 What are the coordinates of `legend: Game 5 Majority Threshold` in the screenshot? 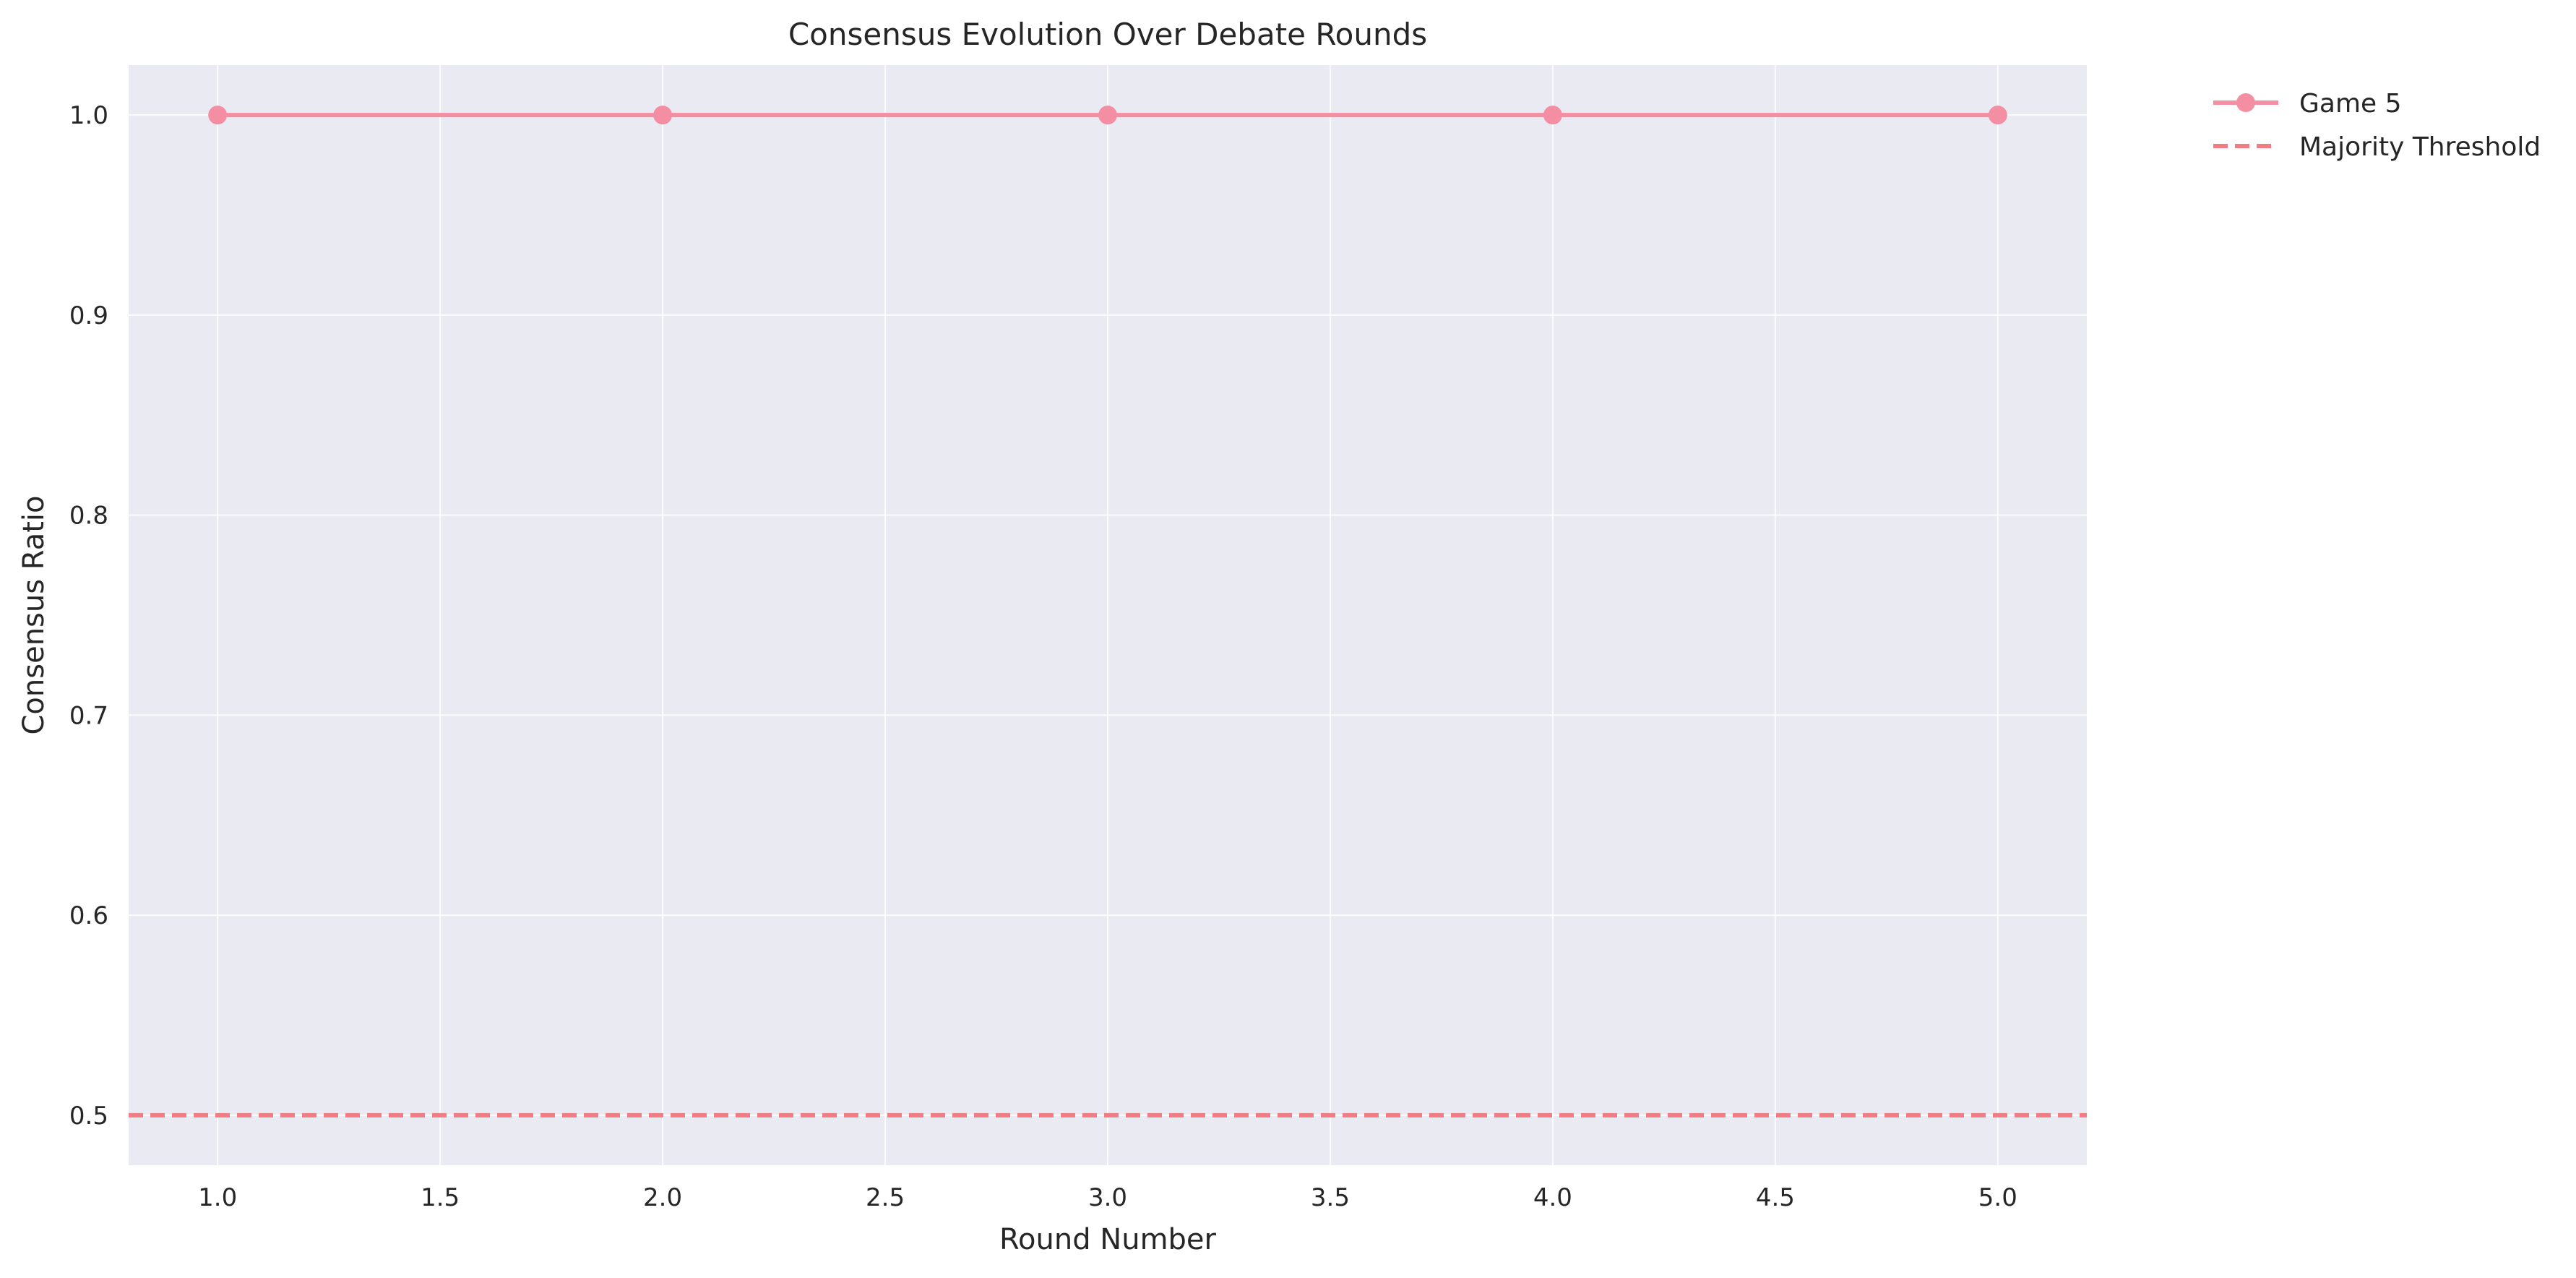 It's located at (2377, 125).